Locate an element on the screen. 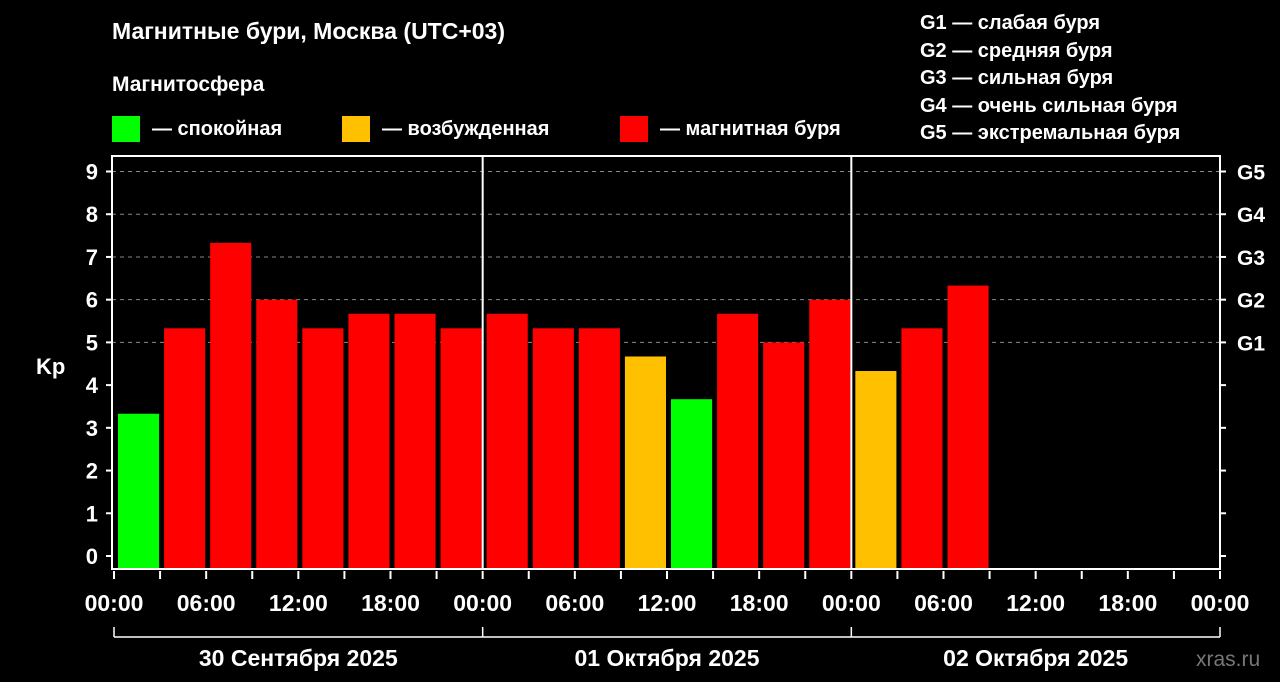 The image size is (1280, 682). legend-active: — возбужденная is located at coordinates (445, 129).